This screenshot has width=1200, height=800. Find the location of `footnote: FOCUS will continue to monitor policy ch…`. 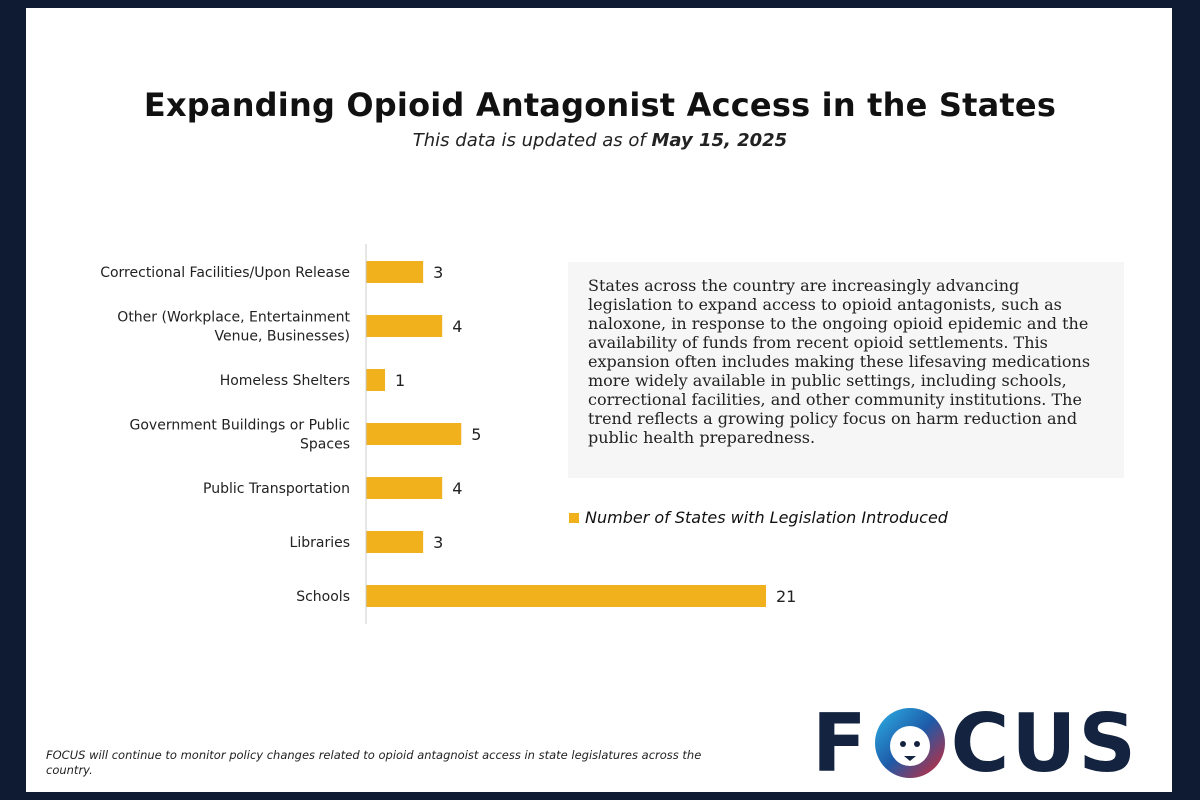

footnote: FOCUS will continue to monitor policy ch… is located at coordinates (374, 762).